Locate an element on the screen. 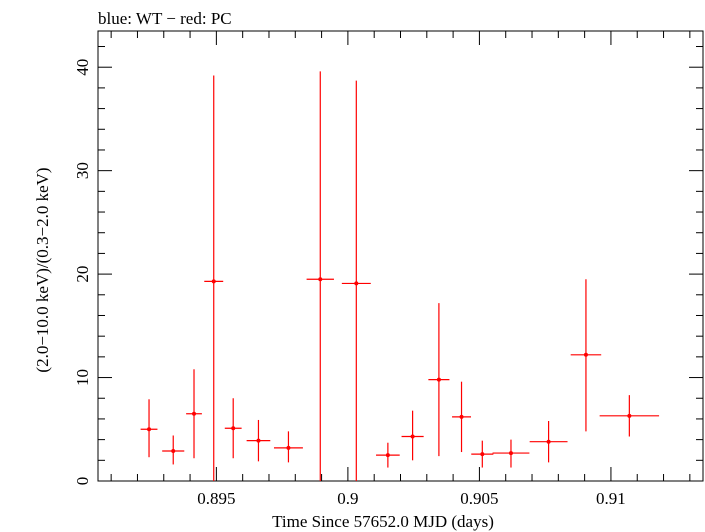 The height and width of the screenshot is (532, 705). y-axis-label: (2.0−10.0 keV)/(0.3−2.0 keV) is located at coordinates (42, 269).